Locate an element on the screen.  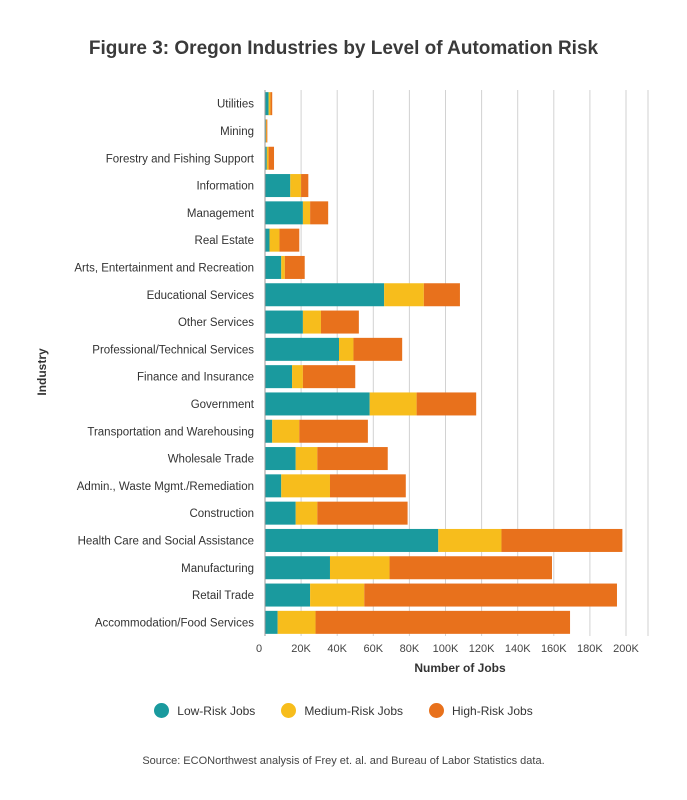
bar-retail-trade-low-risk-jobs is located at coordinates (288, 595).